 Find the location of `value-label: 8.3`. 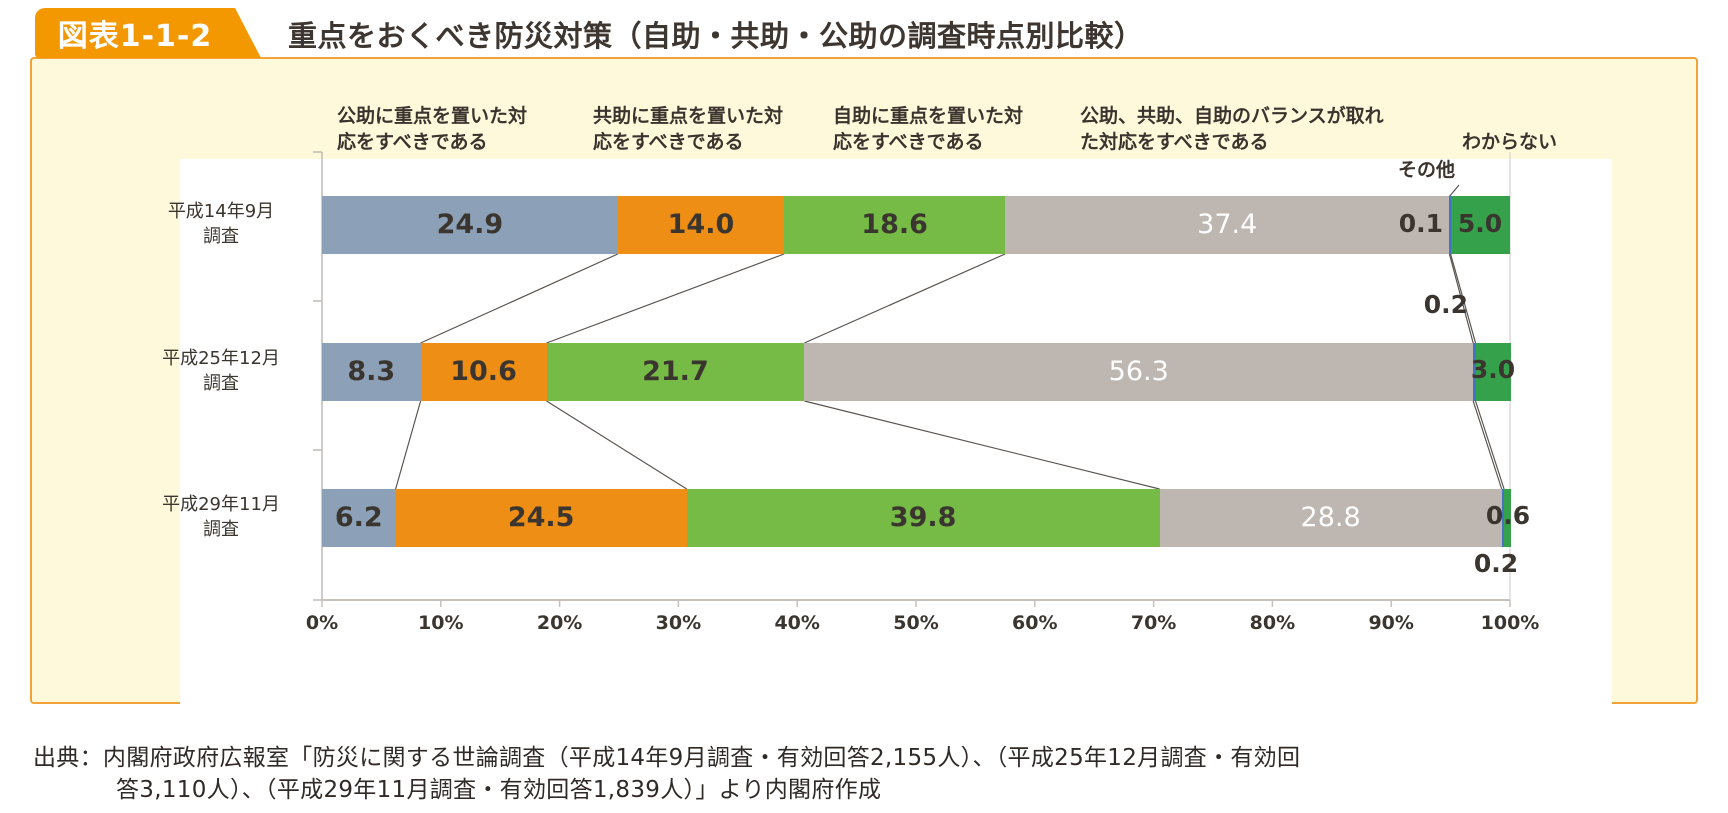

value-label: 8.3 is located at coordinates (371, 371).